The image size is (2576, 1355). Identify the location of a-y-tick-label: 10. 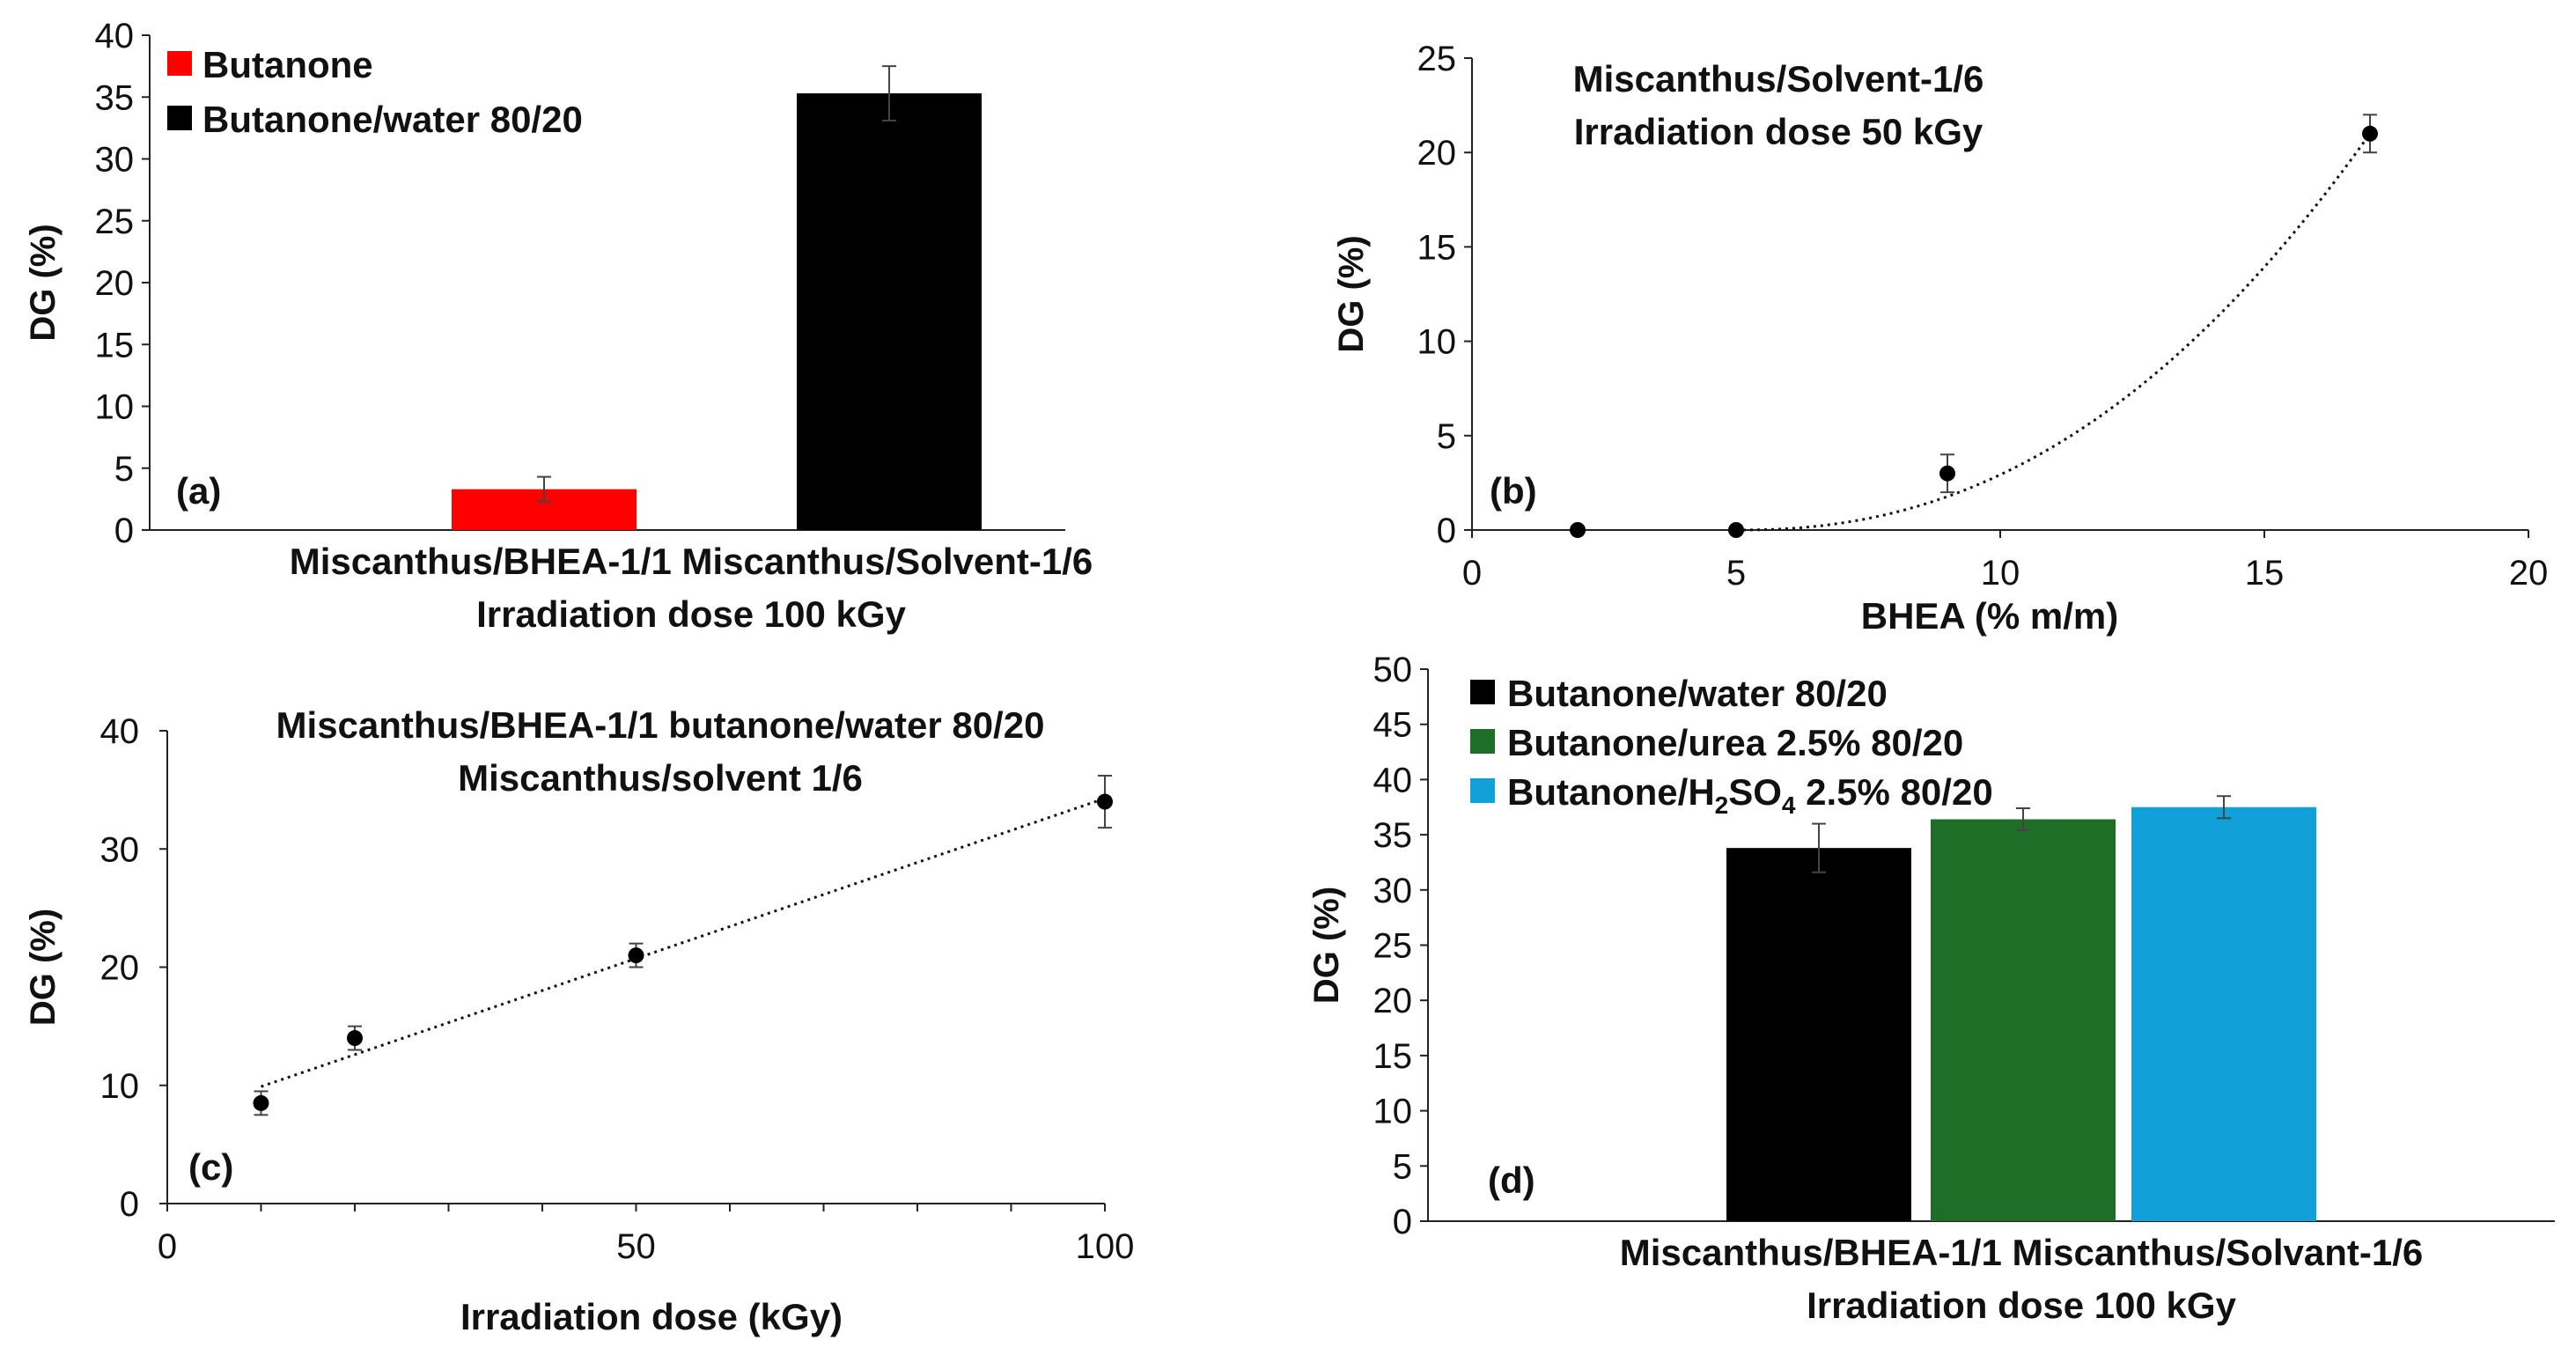
(115, 407).